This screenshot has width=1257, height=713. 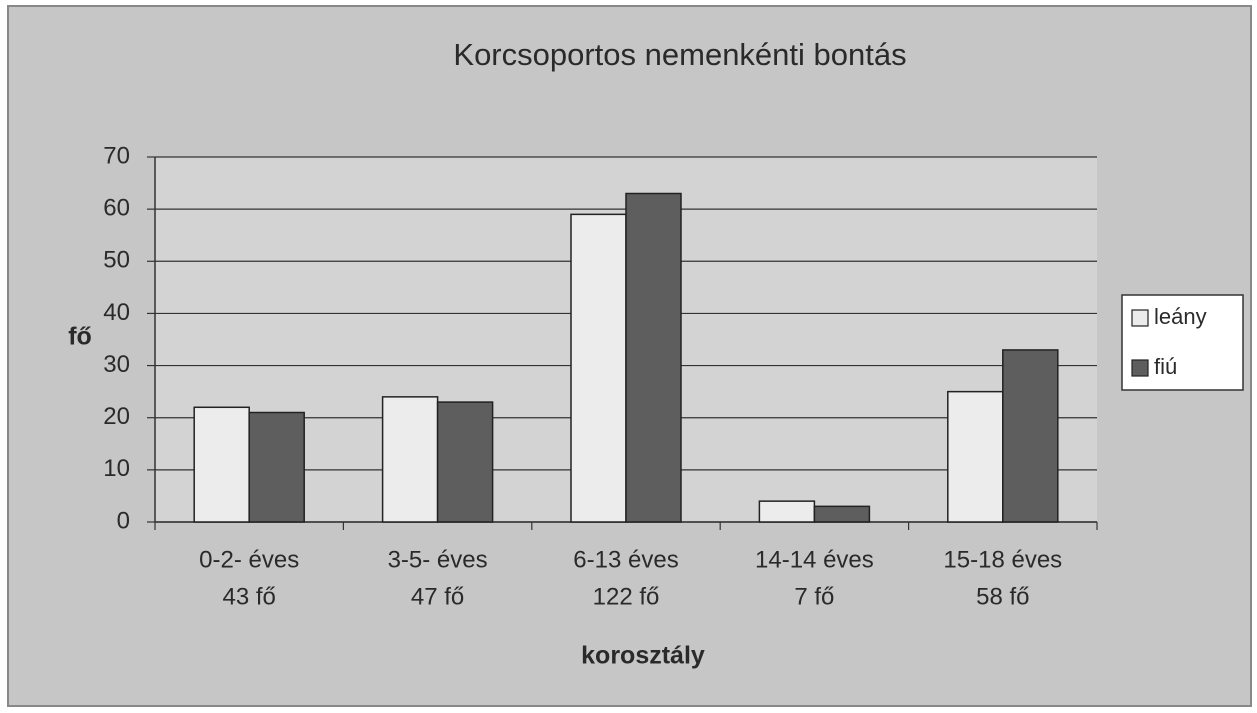 What do you see at coordinates (814, 559) in the screenshot?
I see `x-tick-label: 14-14 éves` at bounding box center [814, 559].